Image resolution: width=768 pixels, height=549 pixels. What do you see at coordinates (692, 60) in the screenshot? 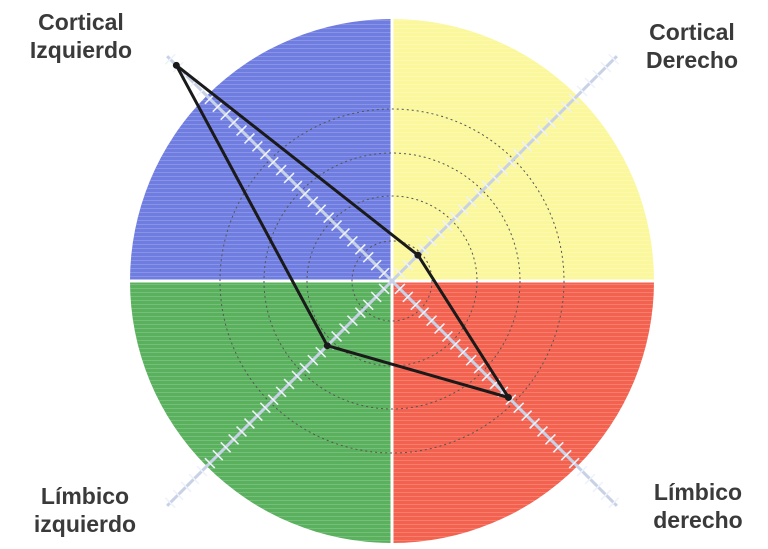
I see `label-line-2: Derecho` at bounding box center [692, 60].